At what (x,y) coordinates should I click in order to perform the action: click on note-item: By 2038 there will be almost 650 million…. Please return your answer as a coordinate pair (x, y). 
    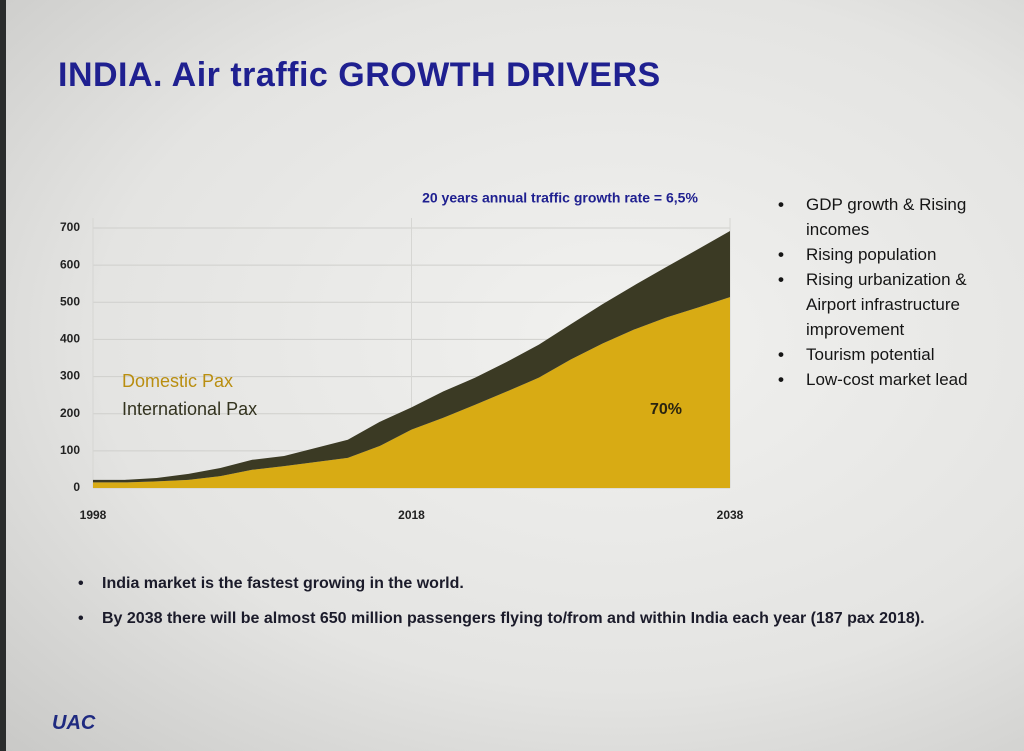
    Looking at the image, I should click on (526, 618).